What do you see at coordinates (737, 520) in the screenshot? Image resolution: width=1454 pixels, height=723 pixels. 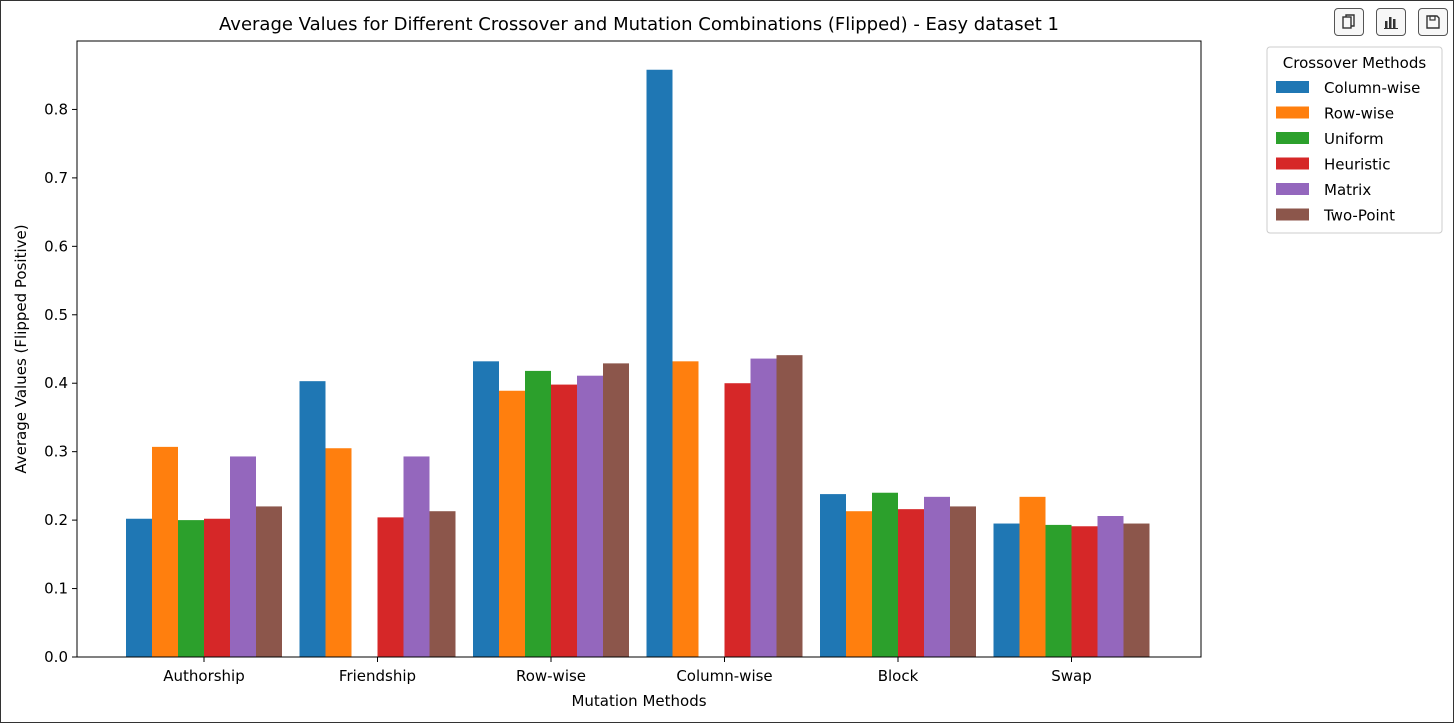 I see `bar-heuristic-column-wise` at bounding box center [737, 520].